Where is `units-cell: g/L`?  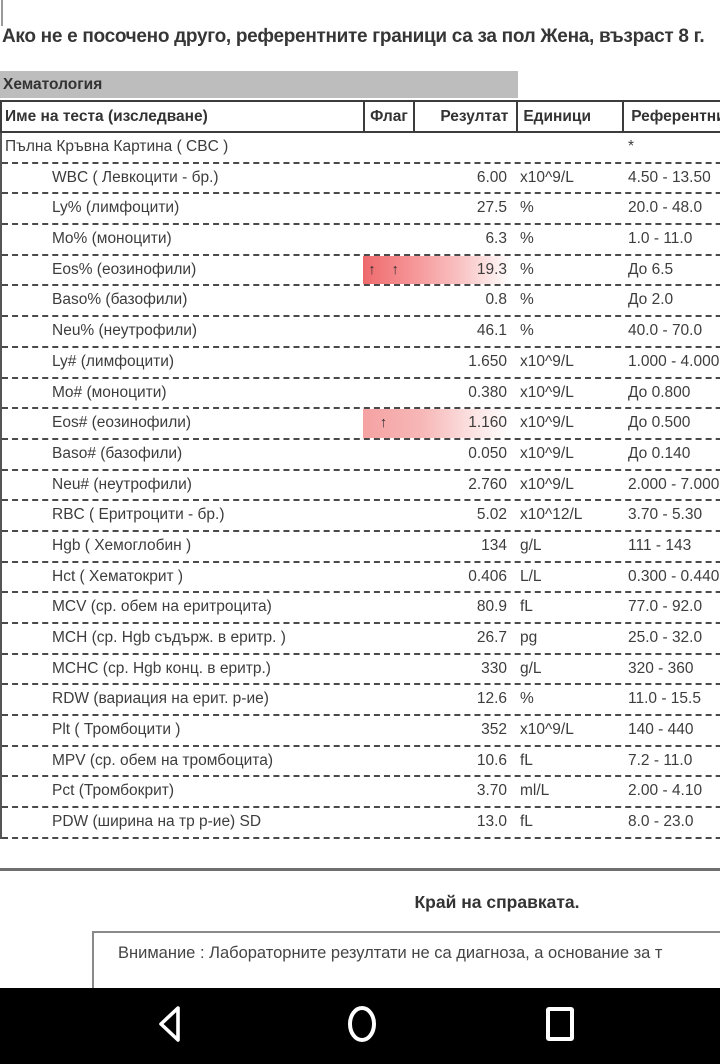
units-cell: g/L is located at coordinates (531, 545).